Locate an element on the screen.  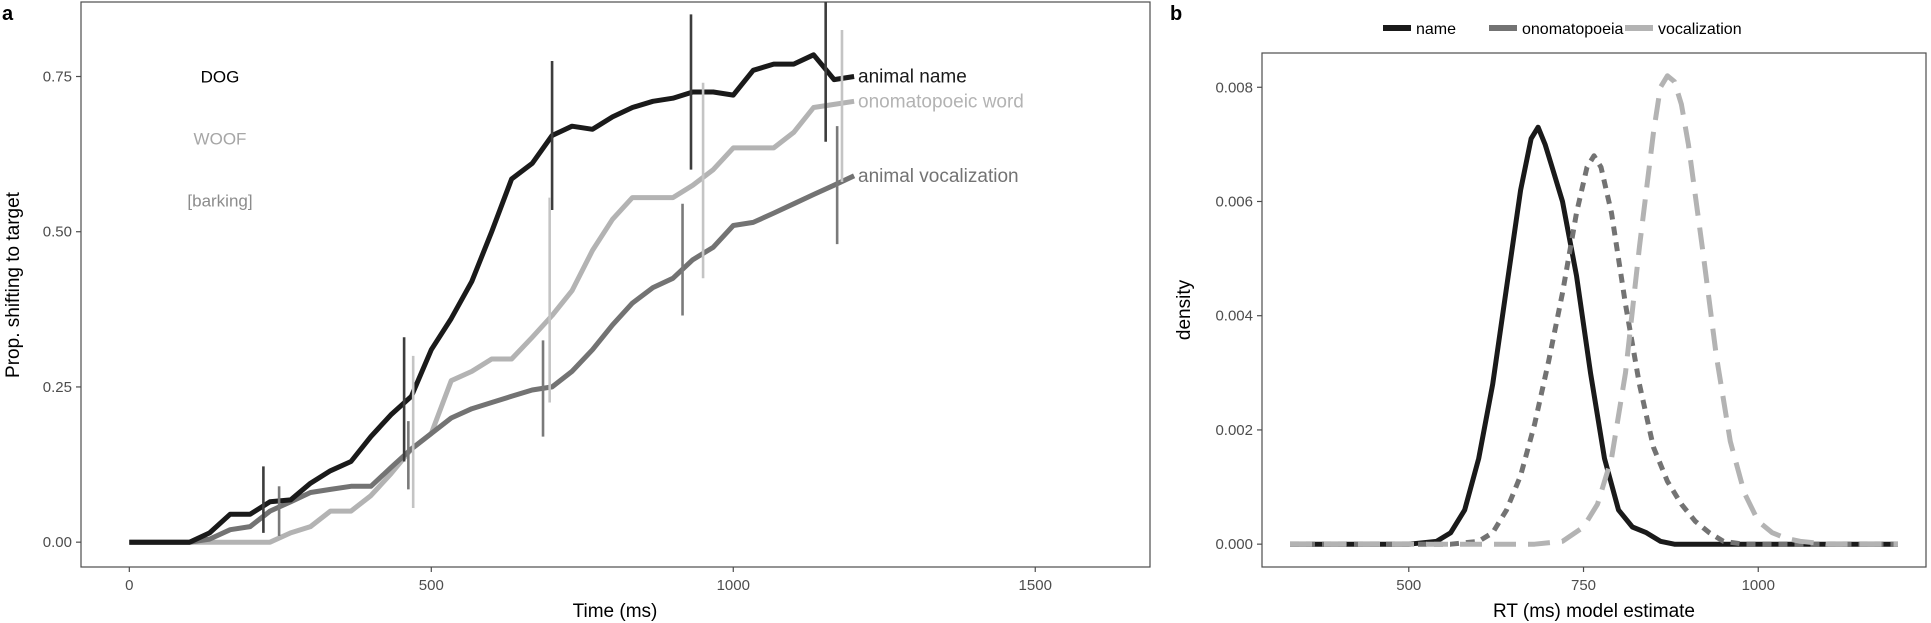
panel-b-y-tick-label: 0.004 is located at coordinates (1234, 316).